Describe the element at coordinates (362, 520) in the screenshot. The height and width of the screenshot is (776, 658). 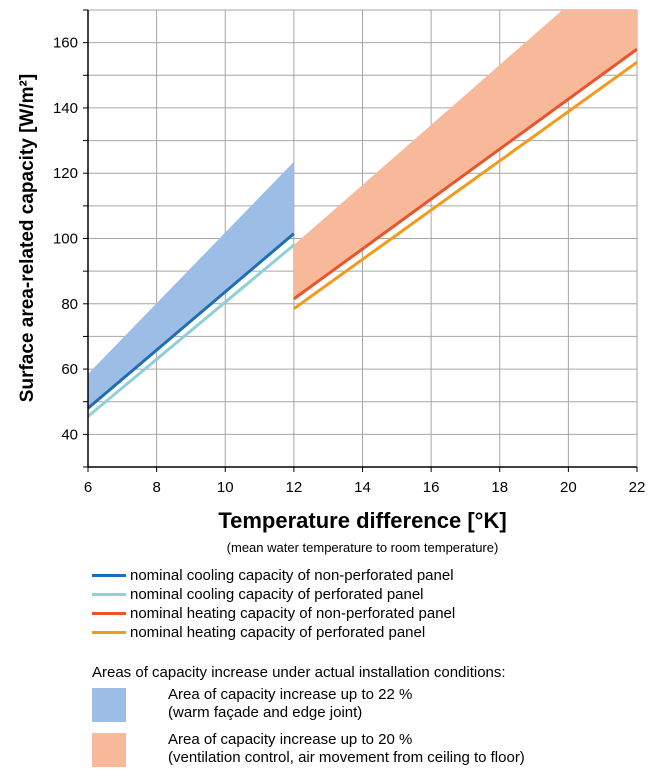
I see `x-axis-label: Temperature difference [°K]` at that location.